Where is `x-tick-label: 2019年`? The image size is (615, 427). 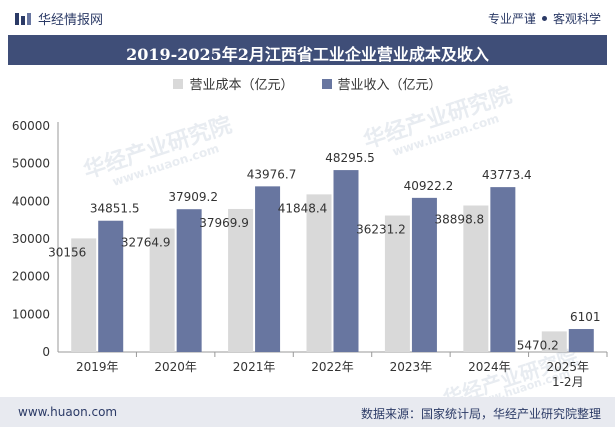 x-tick-label: 2019年 is located at coordinates (97, 367).